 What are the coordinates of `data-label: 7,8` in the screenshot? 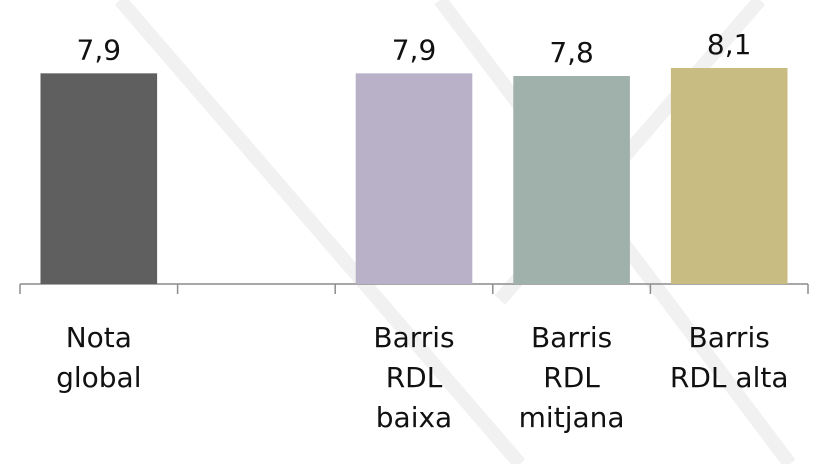 It's located at (571, 52).